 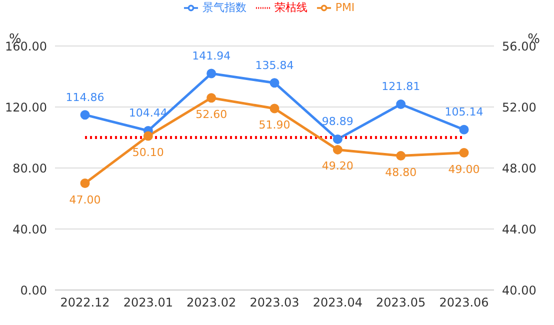 What do you see at coordinates (211, 56) in the screenshot?
I see `data-label: 141.94` at bounding box center [211, 56].